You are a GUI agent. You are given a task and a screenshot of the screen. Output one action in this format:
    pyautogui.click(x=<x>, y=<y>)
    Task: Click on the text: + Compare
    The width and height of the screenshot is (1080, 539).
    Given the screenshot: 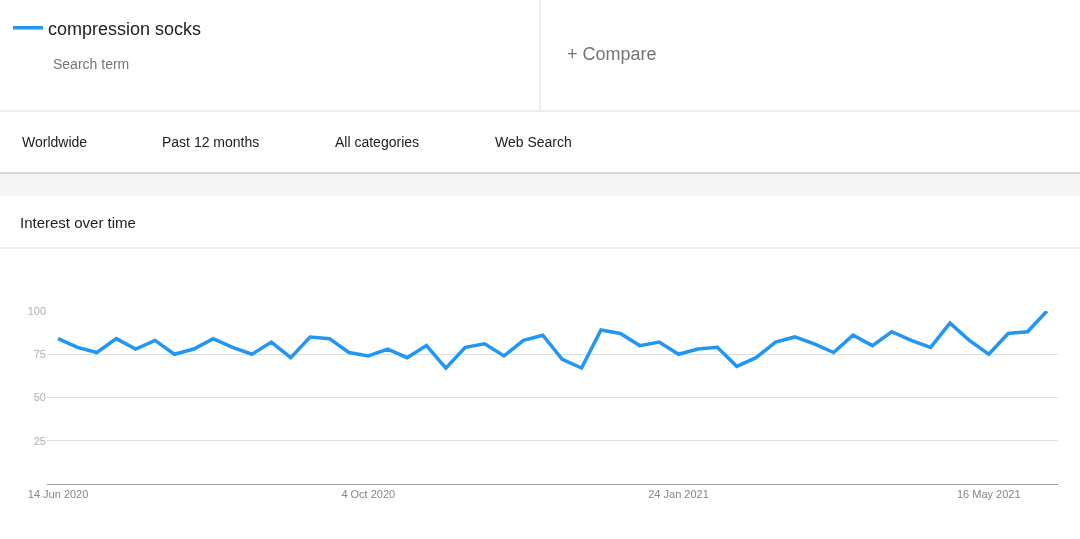 What is the action you would take?
    pyautogui.click(x=612, y=54)
    